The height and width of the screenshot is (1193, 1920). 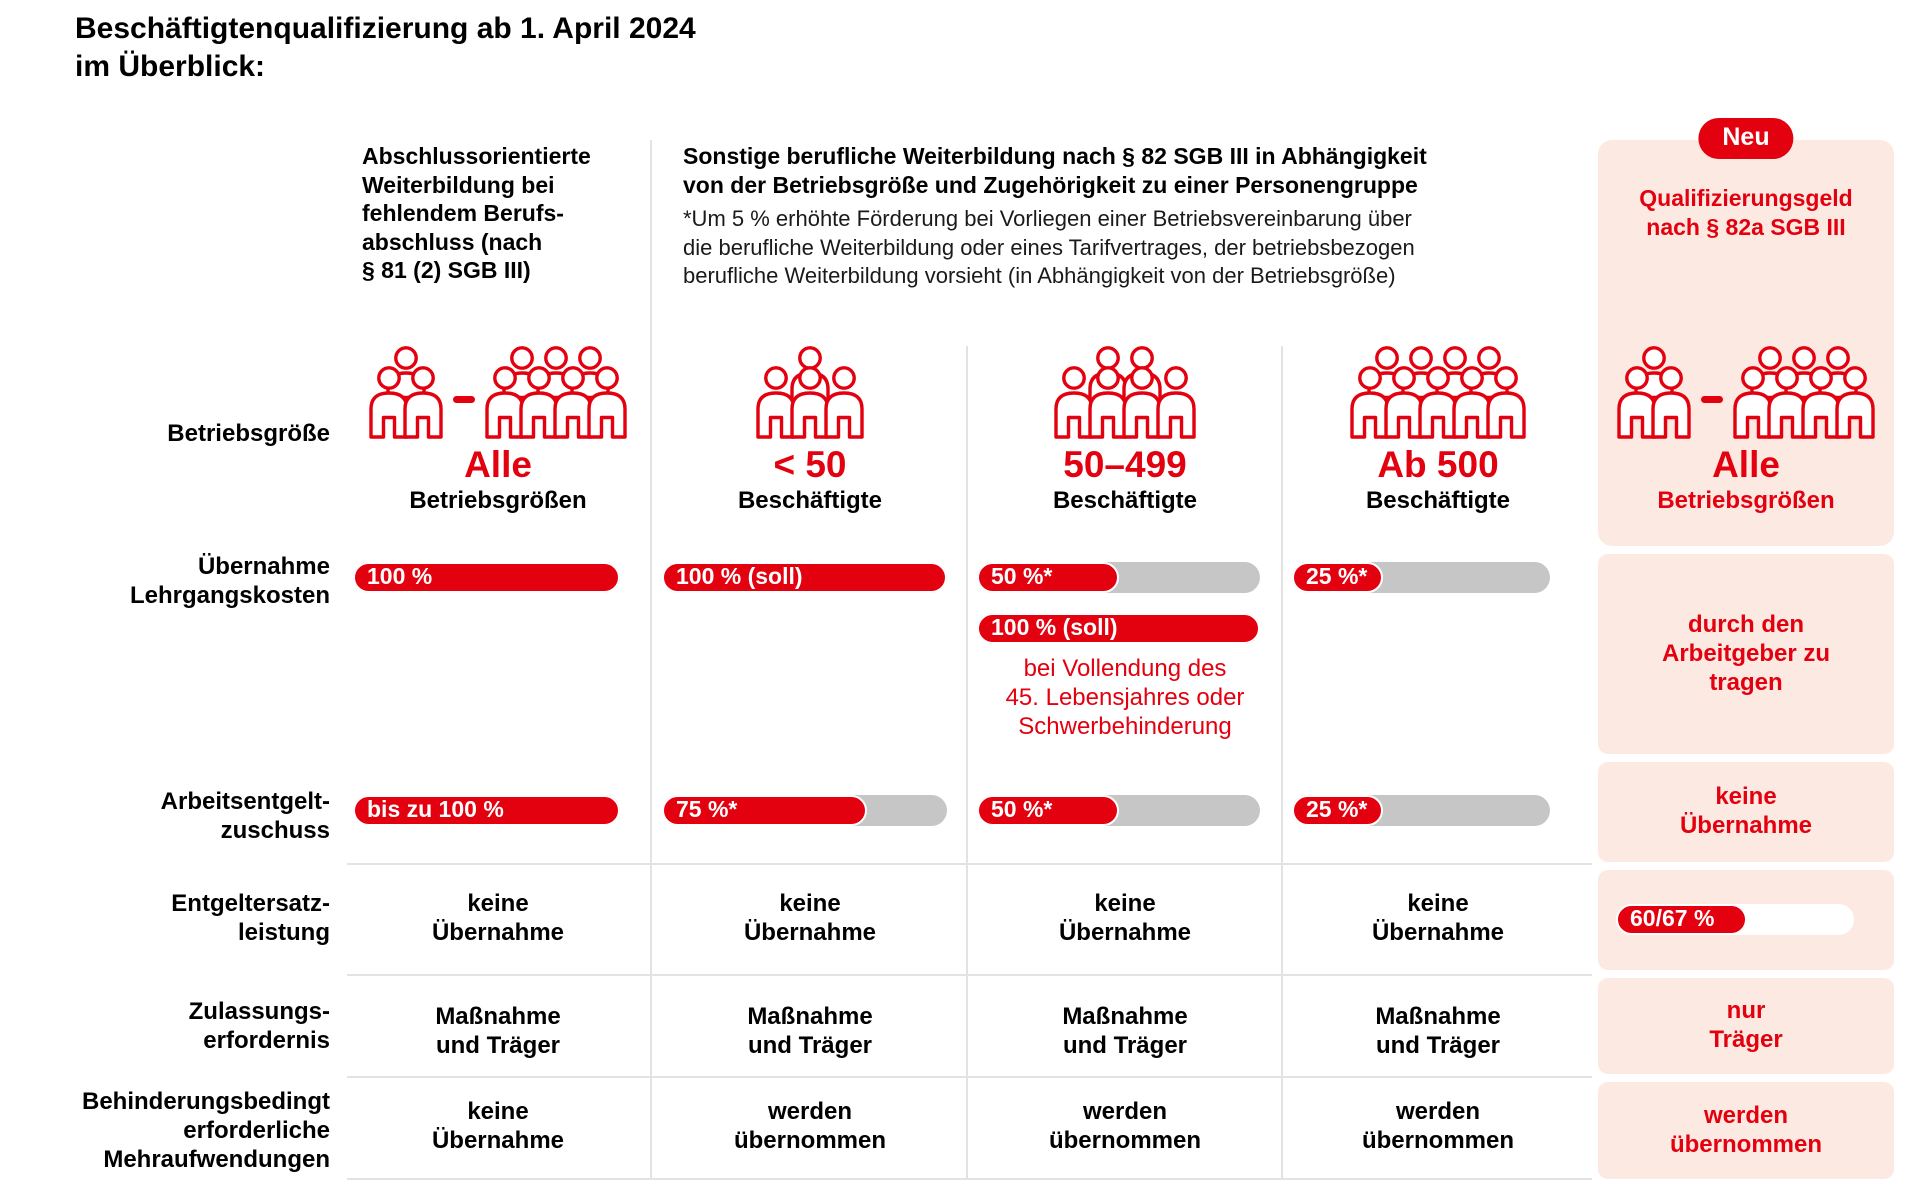 What do you see at coordinates (1735, 919) in the screenshot?
I see `entgeltersatz-bar-neu: 60/67 %` at bounding box center [1735, 919].